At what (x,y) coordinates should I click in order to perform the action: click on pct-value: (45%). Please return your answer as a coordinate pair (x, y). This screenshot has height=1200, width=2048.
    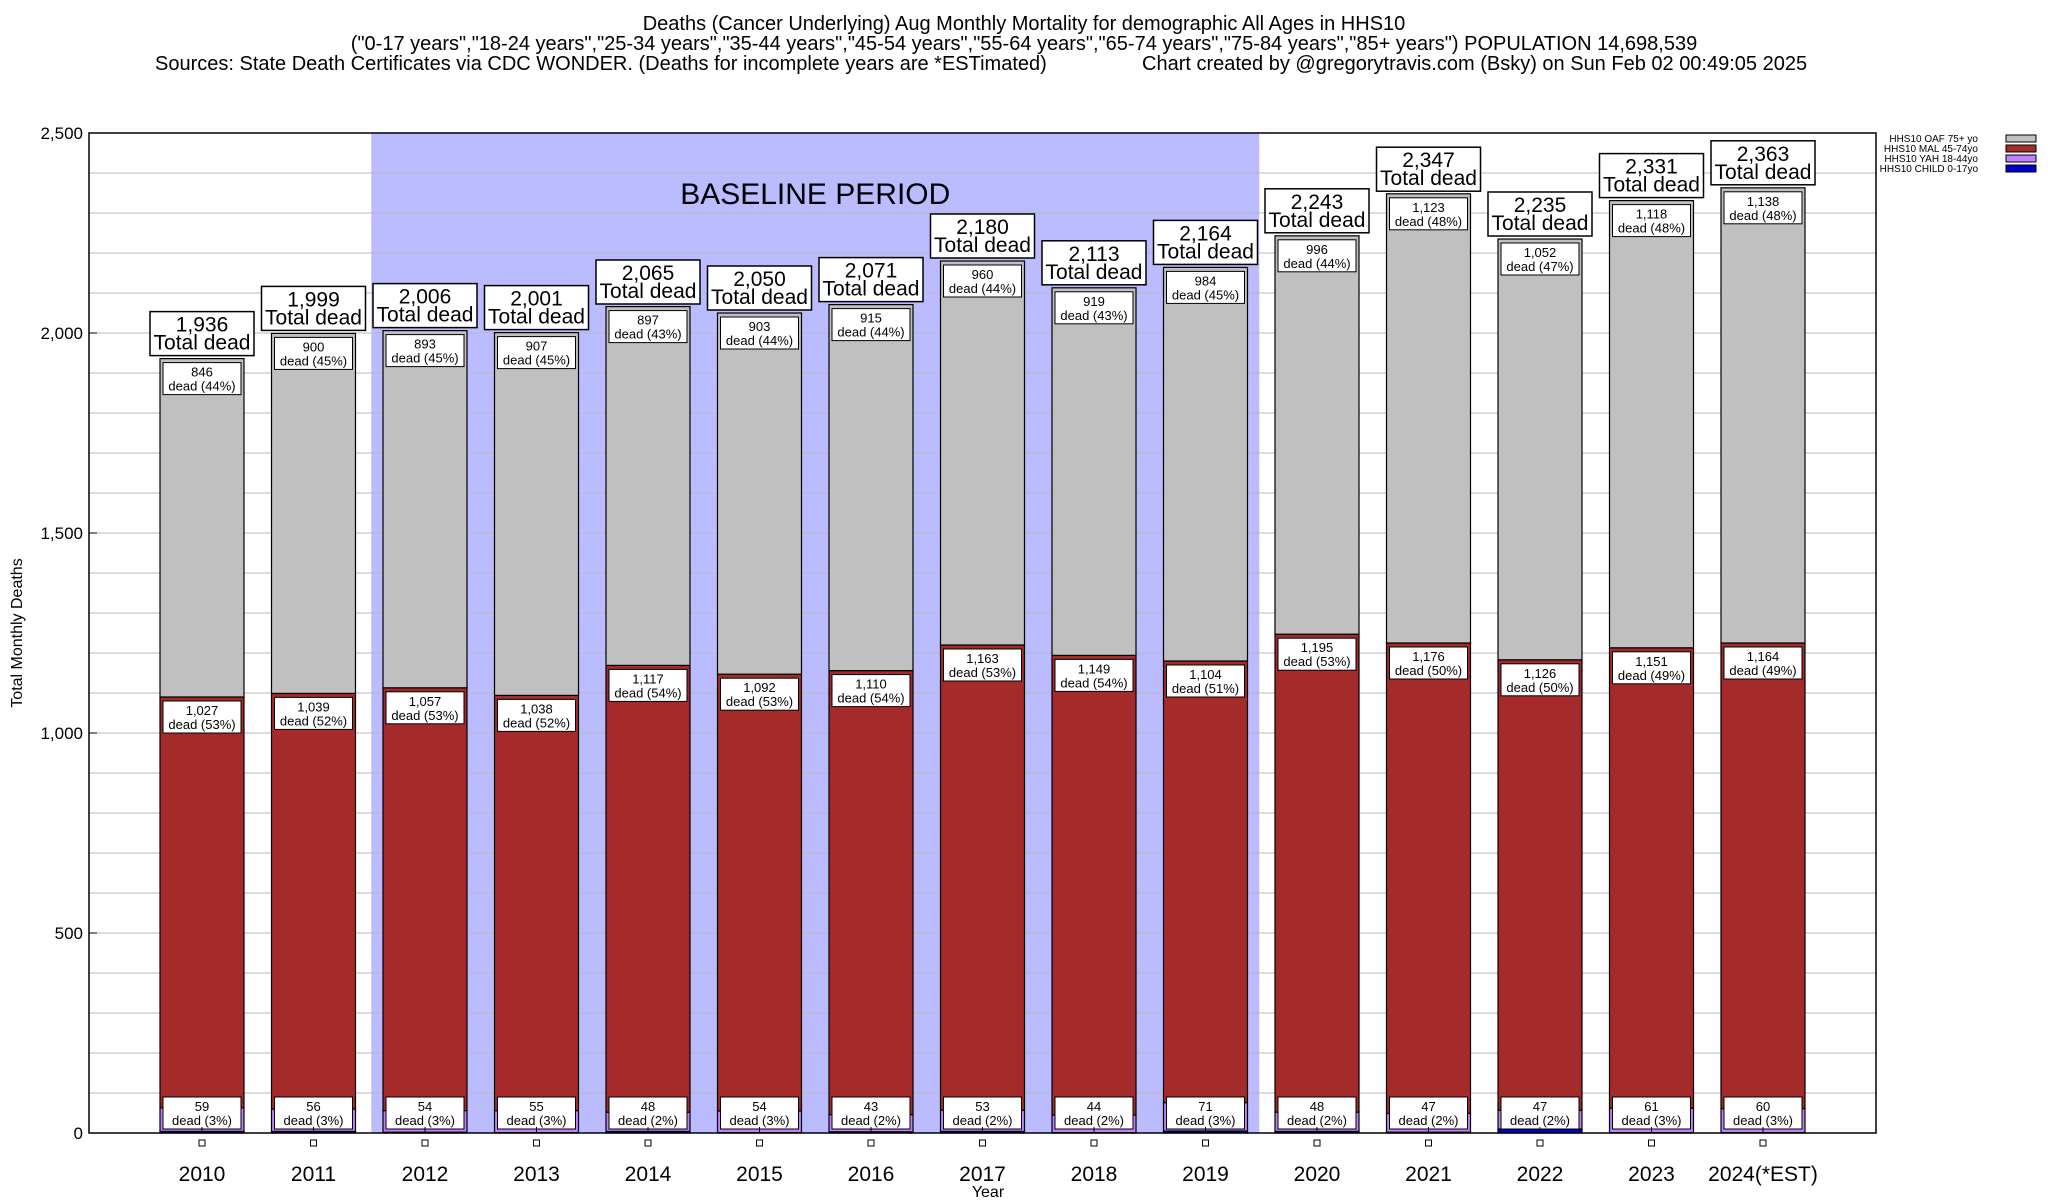
    Looking at the image, I should click on (1221, 294).